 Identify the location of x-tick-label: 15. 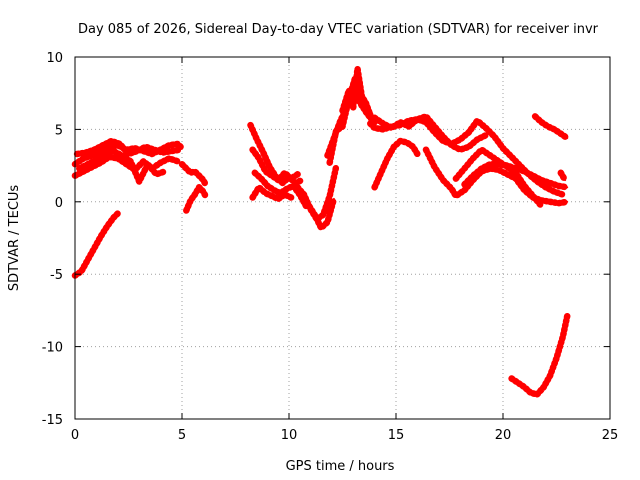
(396, 435).